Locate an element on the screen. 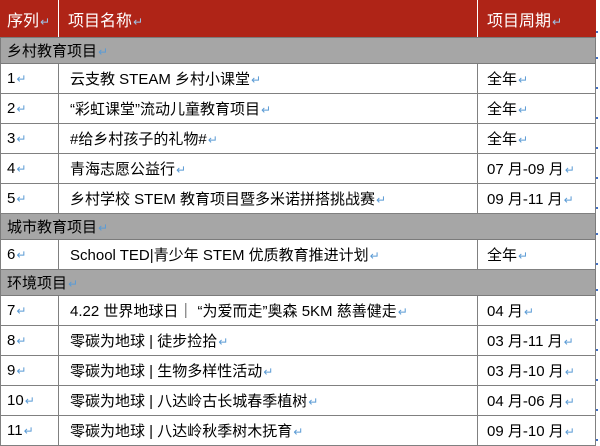  project-name-cell: #给乡村孩子的礼物#↵ is located at coordinates (268, 138).